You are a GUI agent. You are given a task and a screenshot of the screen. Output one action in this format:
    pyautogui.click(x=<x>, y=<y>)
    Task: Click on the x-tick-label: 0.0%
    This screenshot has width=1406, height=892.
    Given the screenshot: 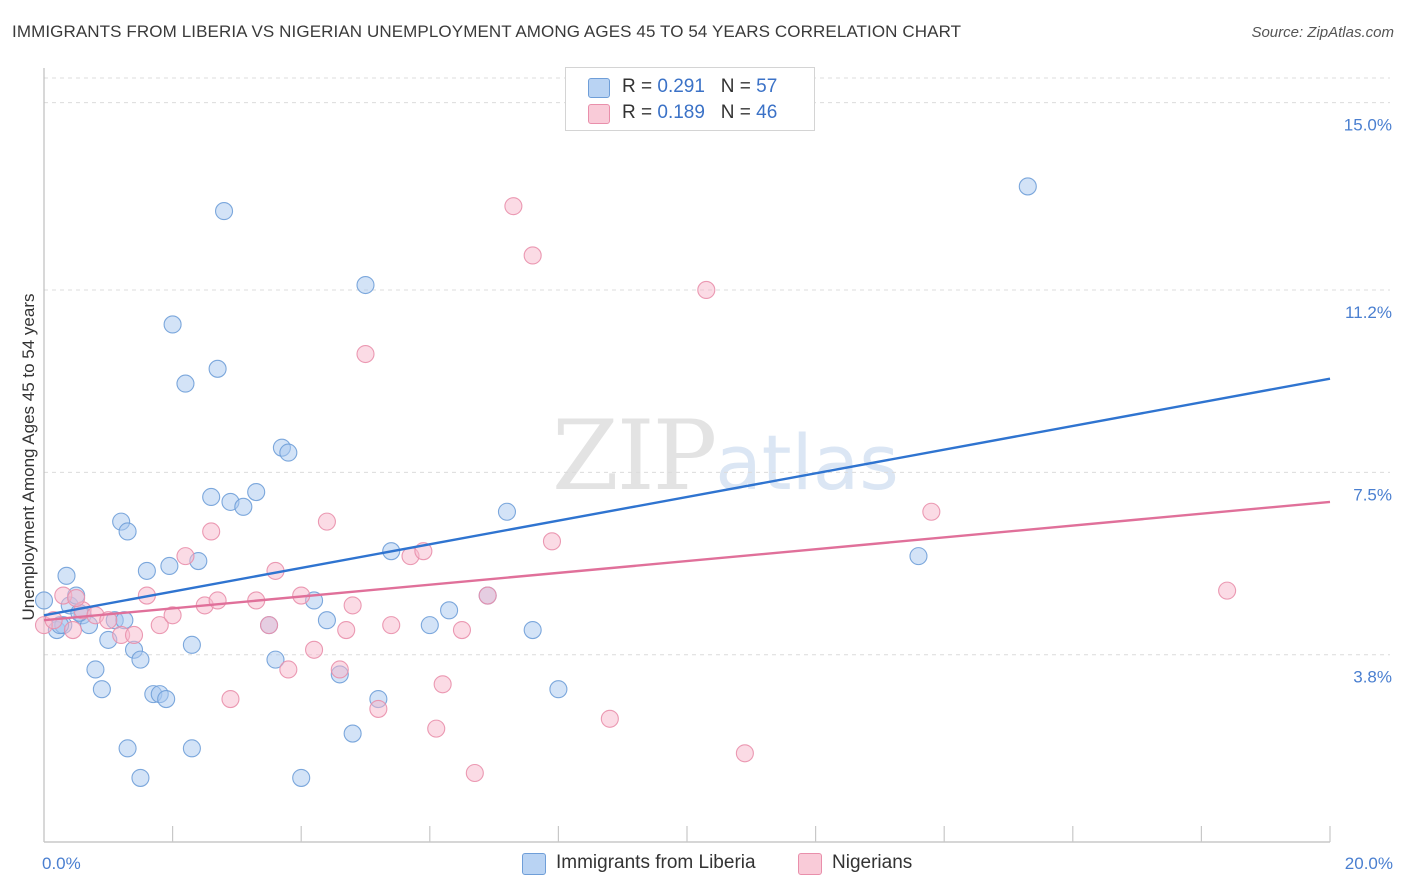 What is the action you would take?
    pyautogui.click(x=61, y=863)
    